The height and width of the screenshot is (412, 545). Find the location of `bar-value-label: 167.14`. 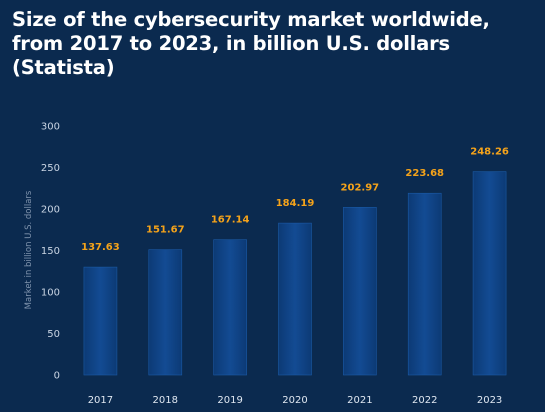

bar-value-label: 167.14 is located at coordinates (230, 220).